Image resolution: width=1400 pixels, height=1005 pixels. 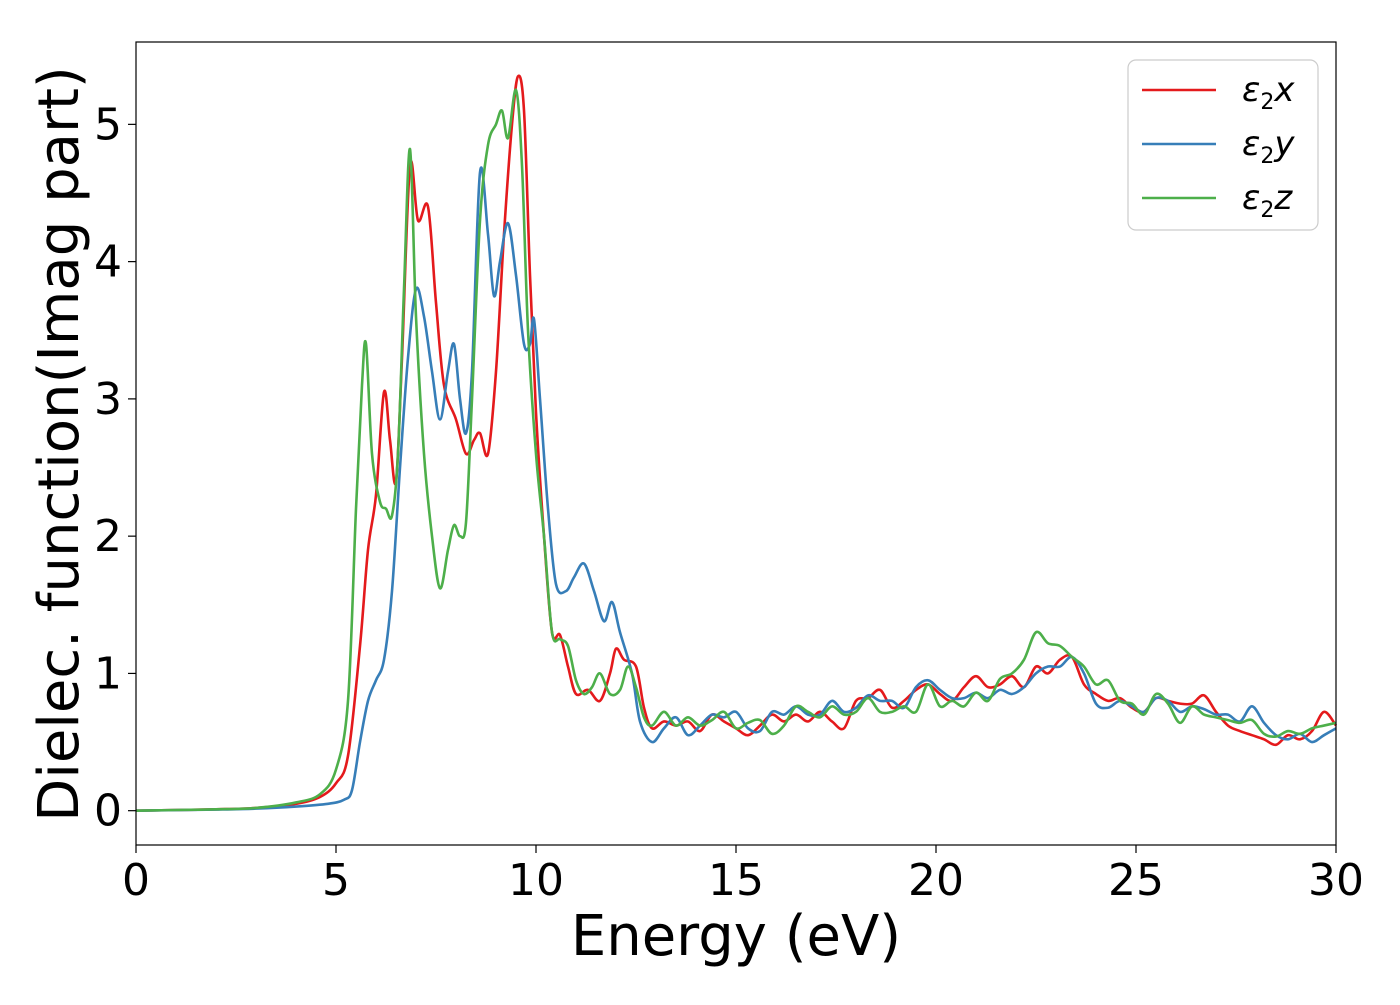 I want to click on y-tick-label: 1, so click(x=108, y=673).